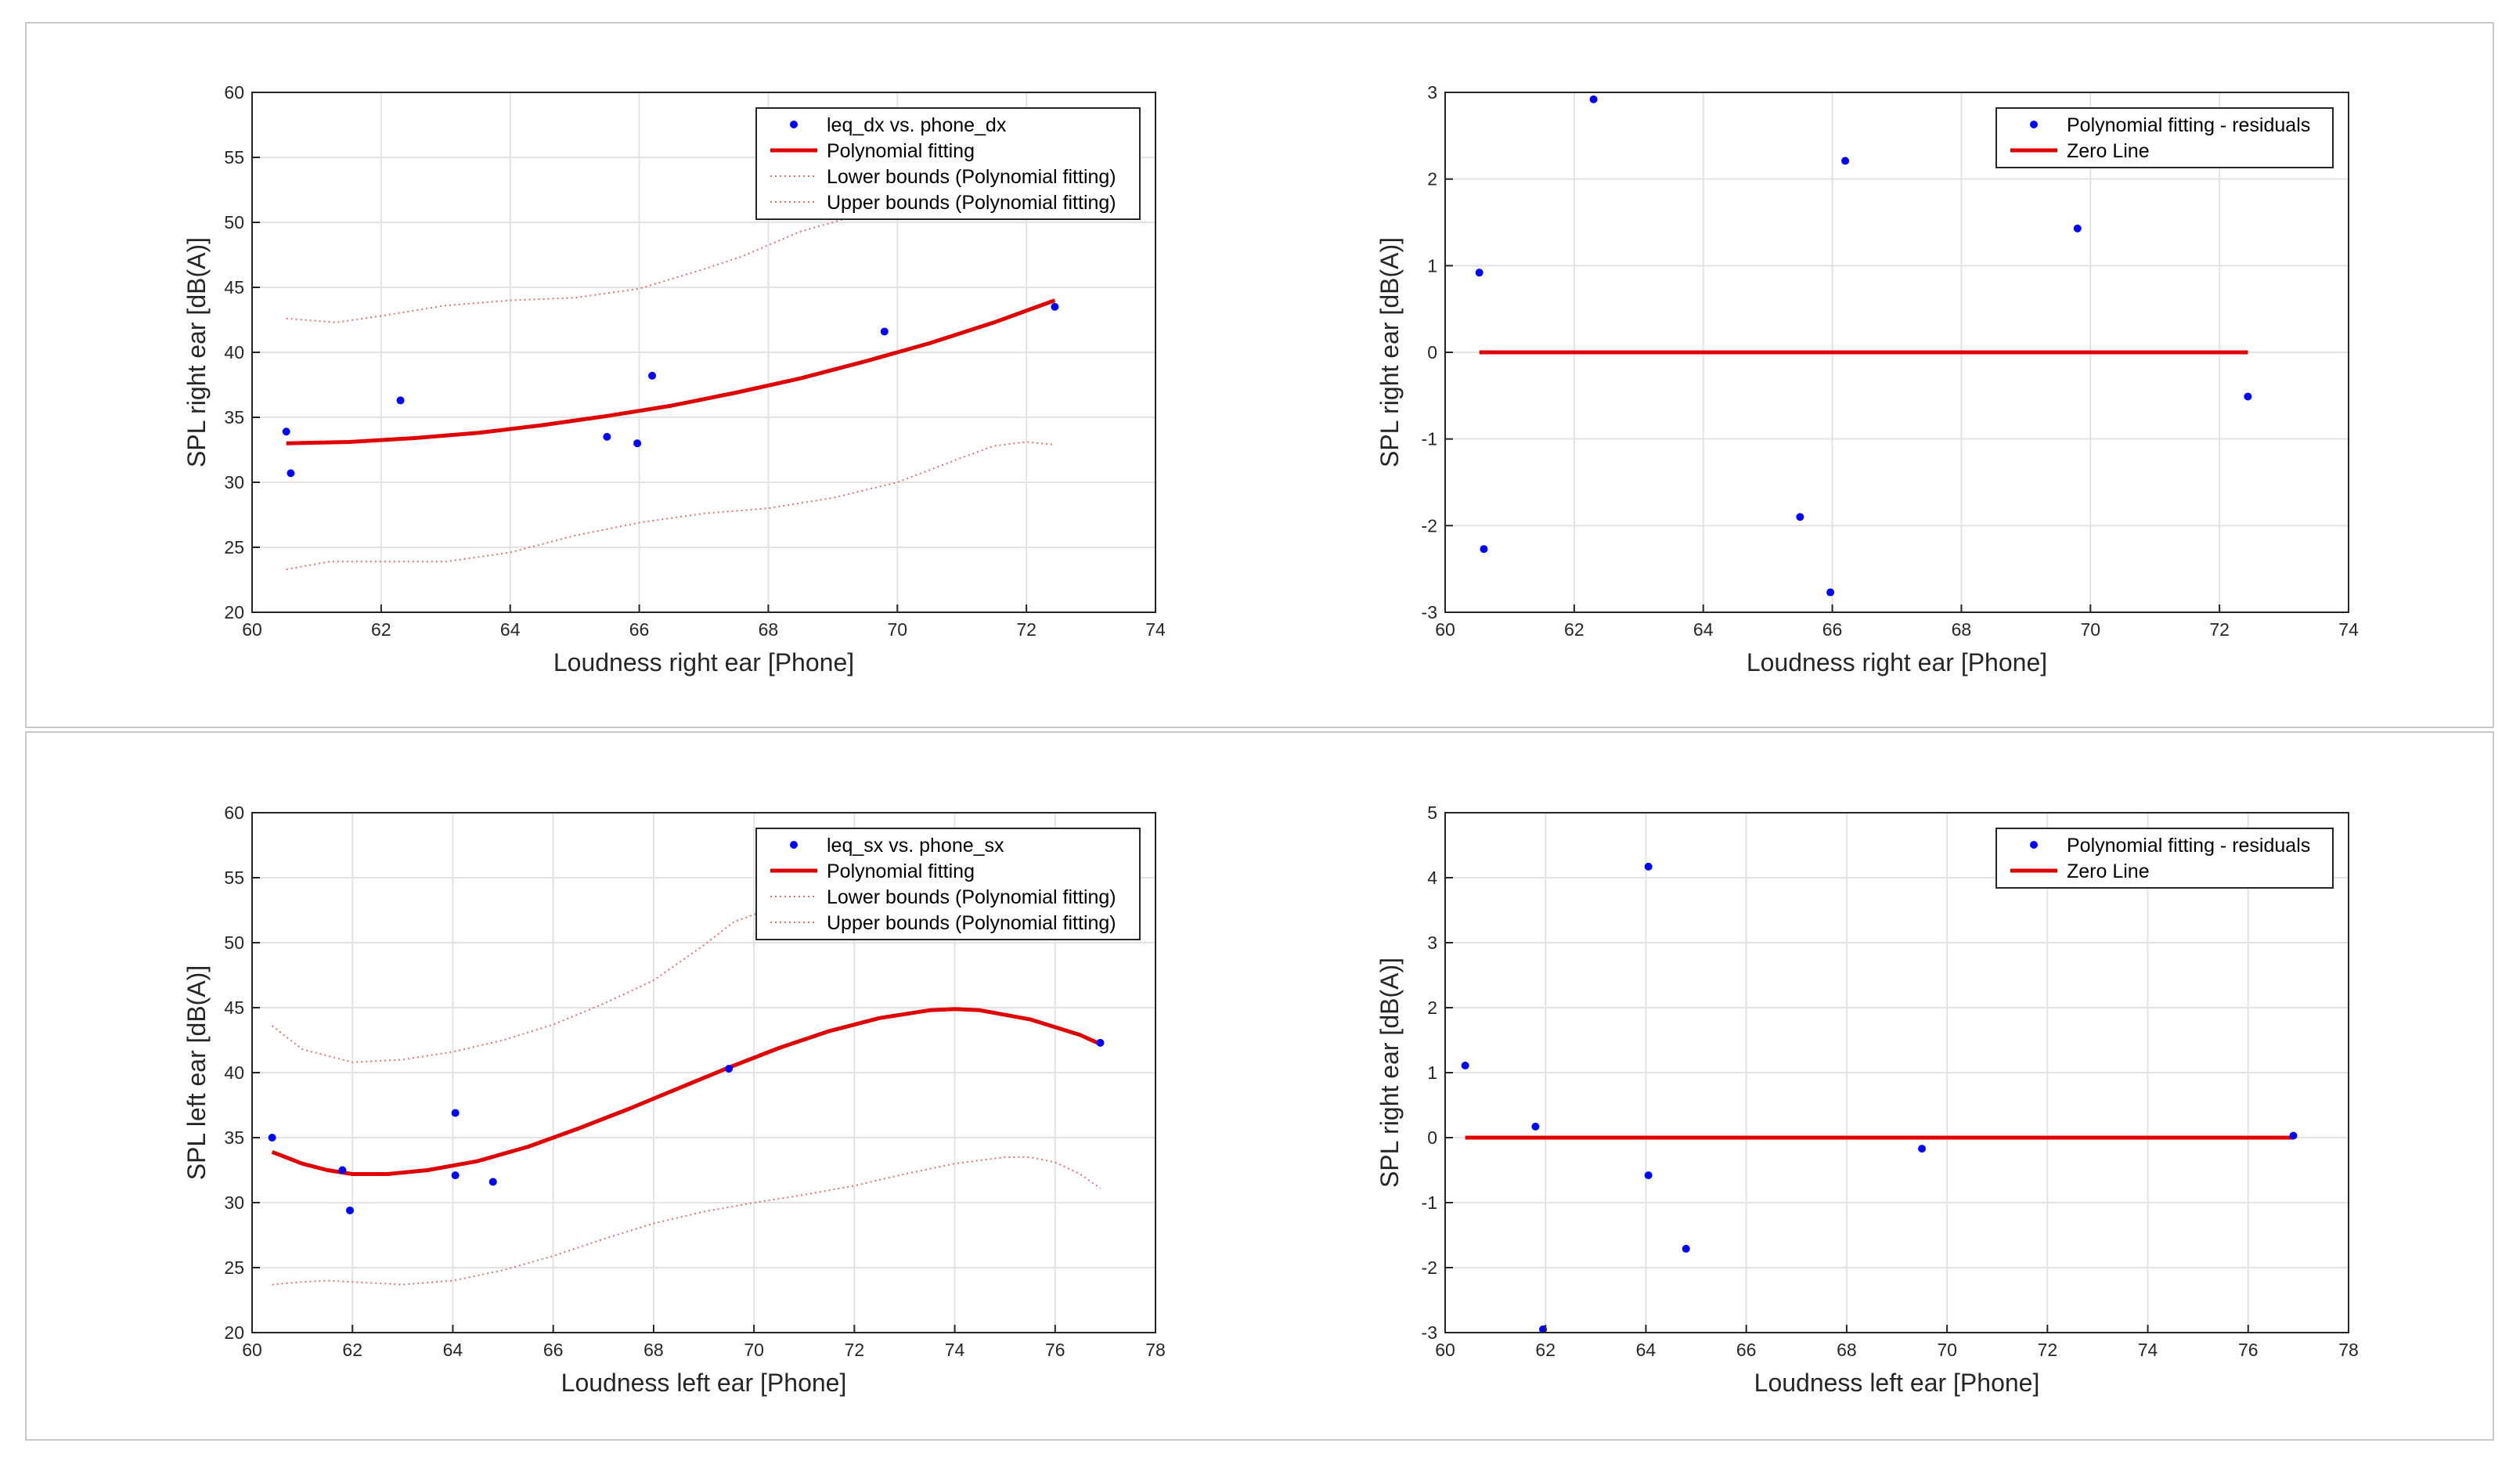 This screenshot has height=1461, width=2520. I want to click on y-tick-label: -1, so click(1429, 439).